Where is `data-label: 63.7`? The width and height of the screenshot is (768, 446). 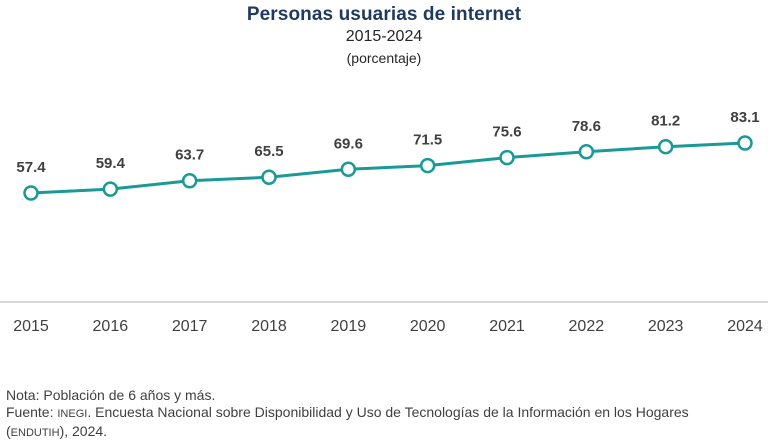 data-label: 63.7 is located at coordinates (189, 155).